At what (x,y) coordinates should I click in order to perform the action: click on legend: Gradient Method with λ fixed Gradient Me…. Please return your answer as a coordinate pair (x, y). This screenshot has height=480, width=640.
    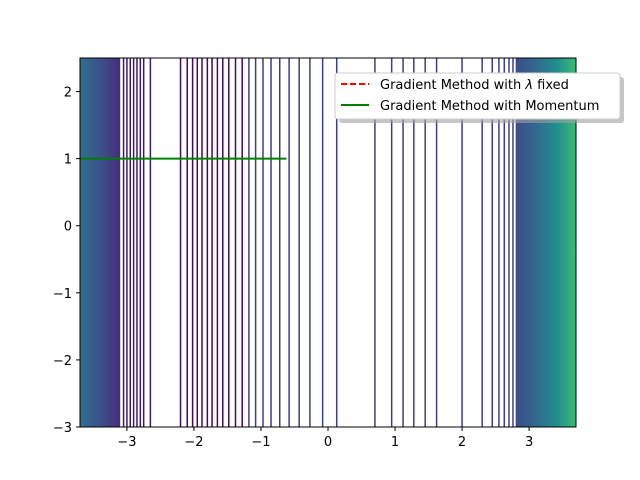
    Looking at the image, I should click on (479, 97).